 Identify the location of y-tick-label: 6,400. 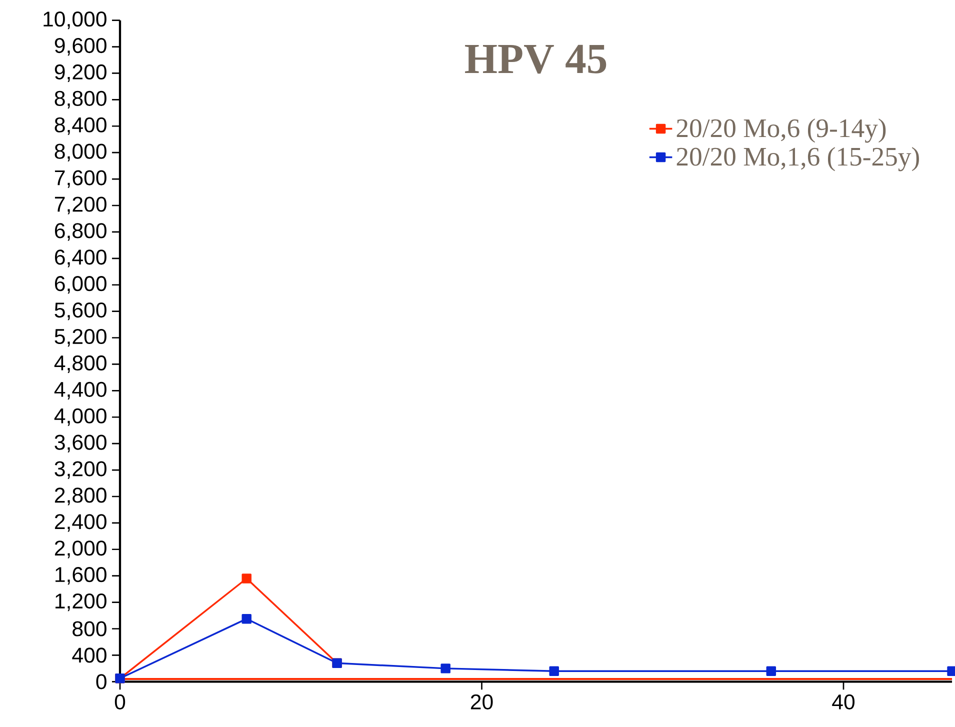
(80, 259).